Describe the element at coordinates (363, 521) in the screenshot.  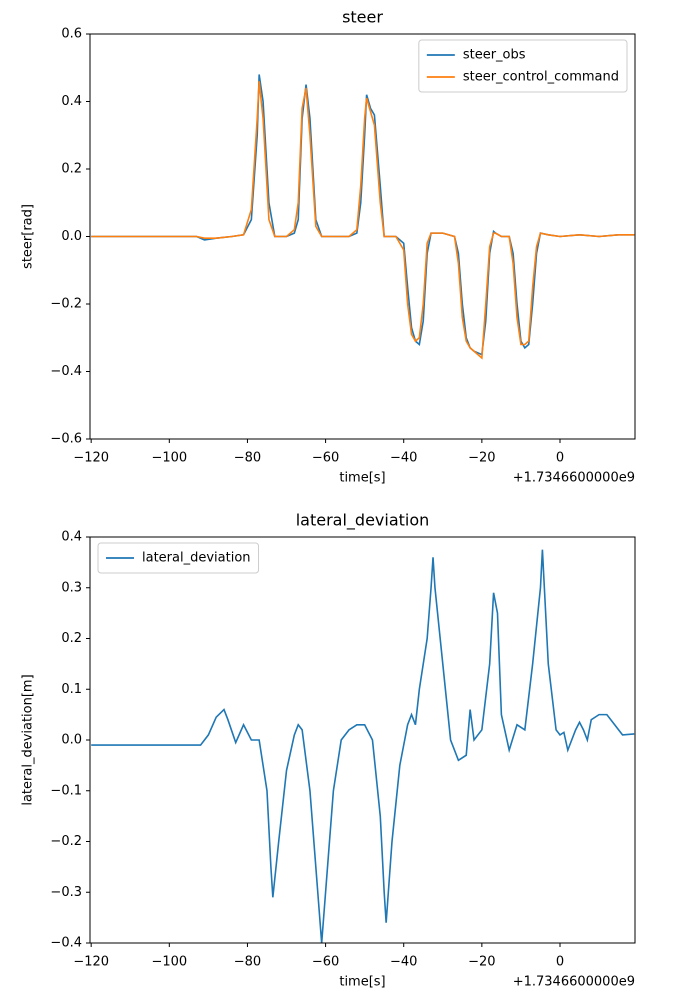
I see `chart-title: lateral_deviation` at that location.